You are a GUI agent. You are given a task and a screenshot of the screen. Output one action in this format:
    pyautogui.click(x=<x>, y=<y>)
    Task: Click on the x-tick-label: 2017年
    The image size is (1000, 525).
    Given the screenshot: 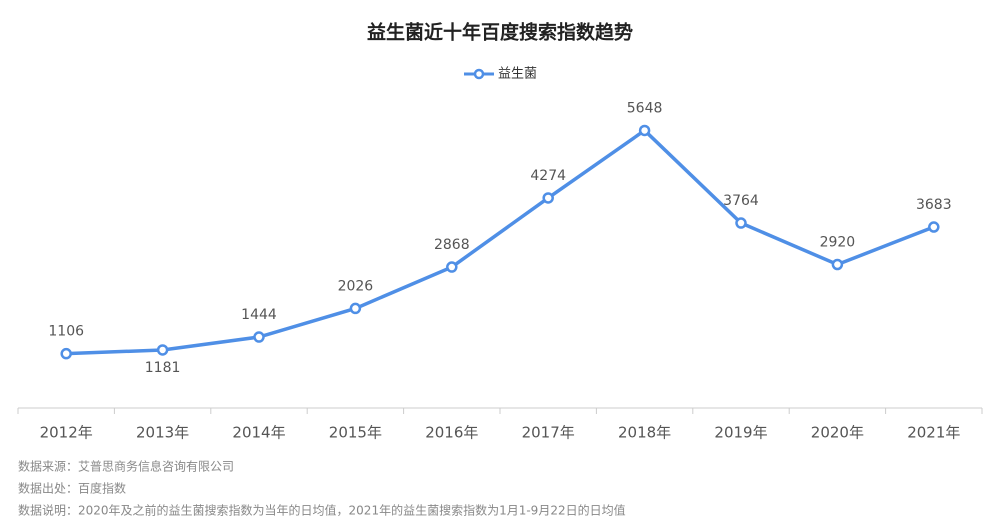 What is the action you would take?
    pyautogui.click(x=548, y=433)
    